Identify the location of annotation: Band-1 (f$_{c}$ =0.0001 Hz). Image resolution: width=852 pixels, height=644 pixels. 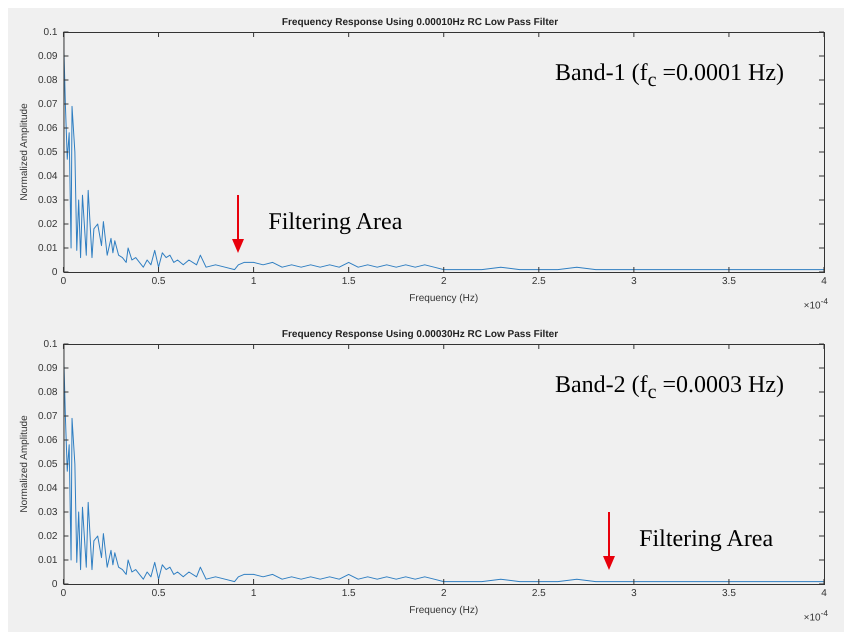
(669, 76).